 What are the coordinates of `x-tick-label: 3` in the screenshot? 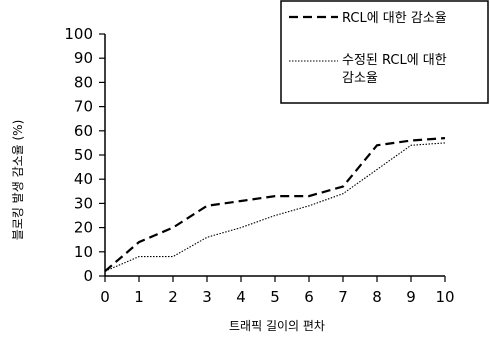 It's located at (207, 297).